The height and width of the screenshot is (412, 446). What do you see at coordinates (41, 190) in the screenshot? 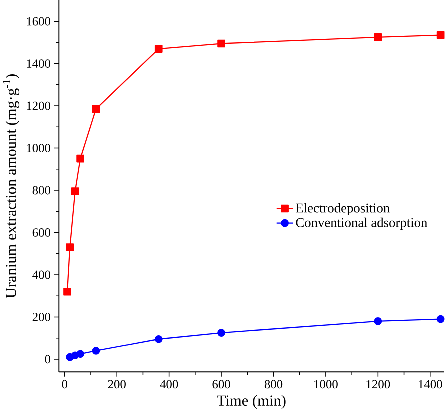
I see `y-tick-label: 800` at bounding box center [41, 190].